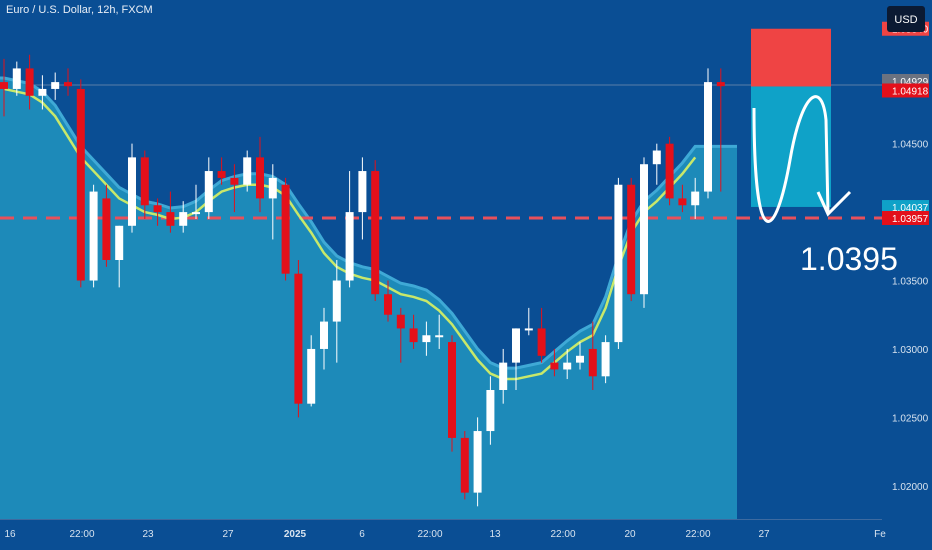 This screenshot has width=932, height=550. What do you see at coordinates (362, 534) in the screenshot?
I see `x-tick-label: 6` at bounding box center [362, 534].